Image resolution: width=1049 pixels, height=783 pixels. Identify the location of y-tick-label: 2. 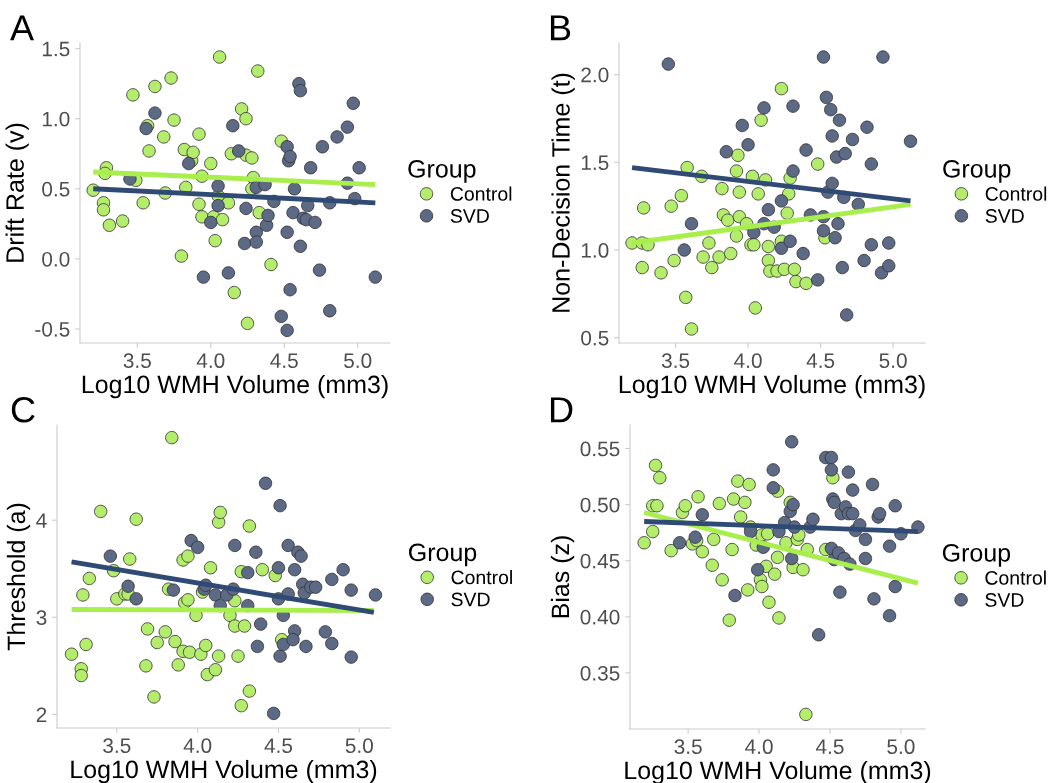
(41, 714).